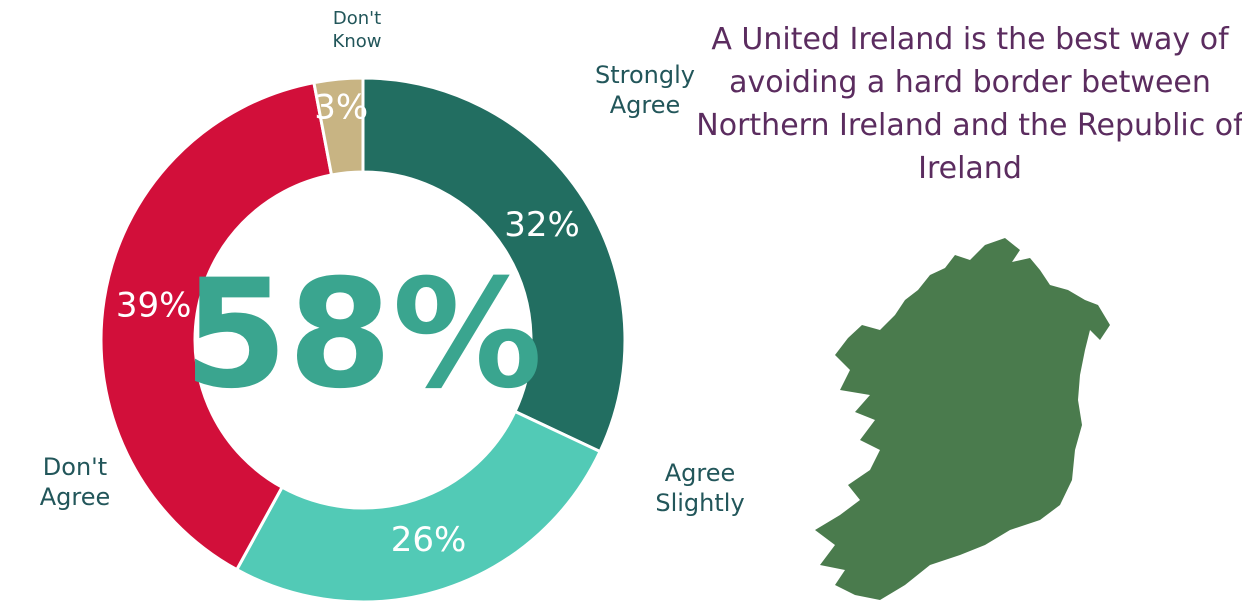 This screenshot has height=601, width=1242. I want to click on ireland-map, so click(962, 419).